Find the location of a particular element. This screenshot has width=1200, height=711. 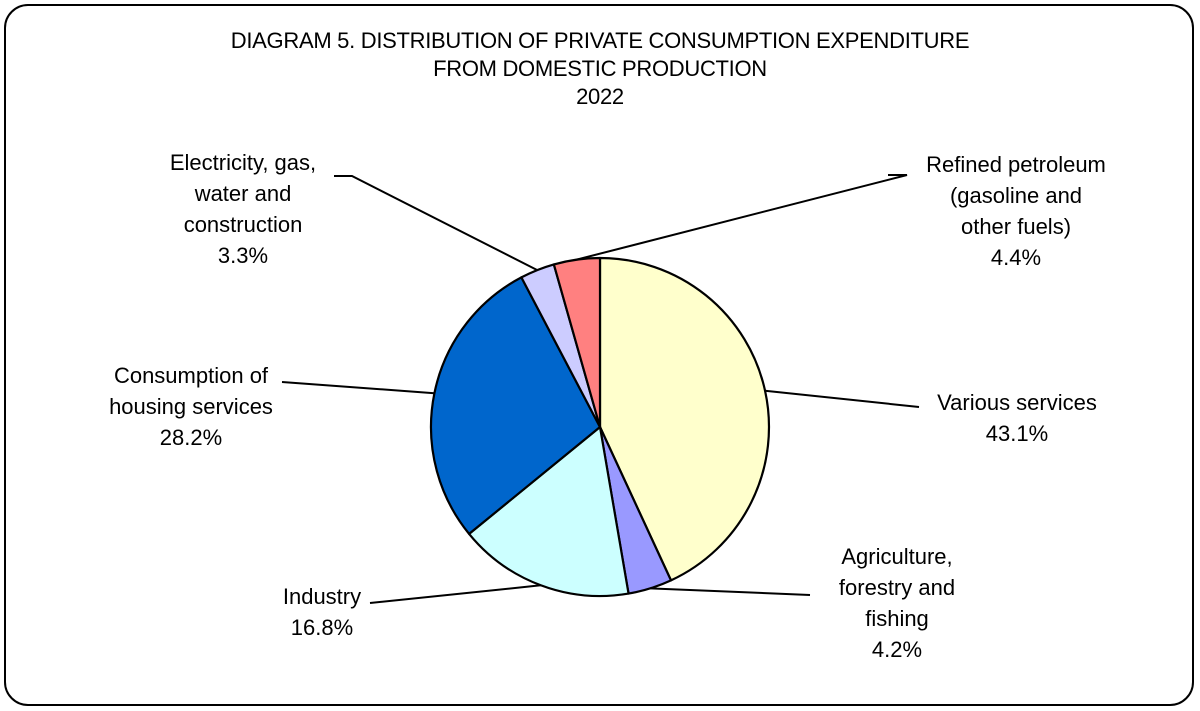

slice-name-line: Electricity, gas, is located at coordinates (243, 162).